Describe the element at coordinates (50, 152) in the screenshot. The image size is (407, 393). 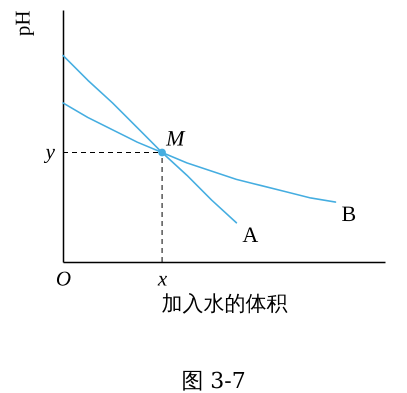
I see `ref-line-label: y` at that location.